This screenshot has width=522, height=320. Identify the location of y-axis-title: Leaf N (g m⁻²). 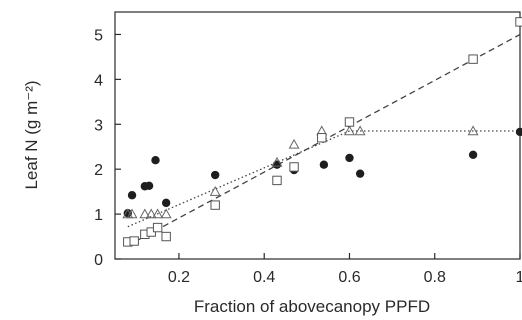
(31, 134).